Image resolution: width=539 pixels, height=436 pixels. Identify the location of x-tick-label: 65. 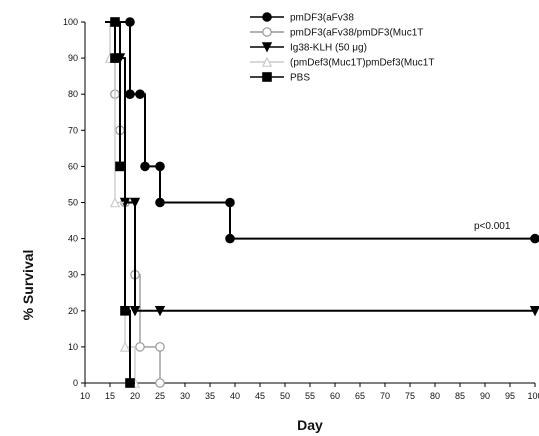
(360, 396).